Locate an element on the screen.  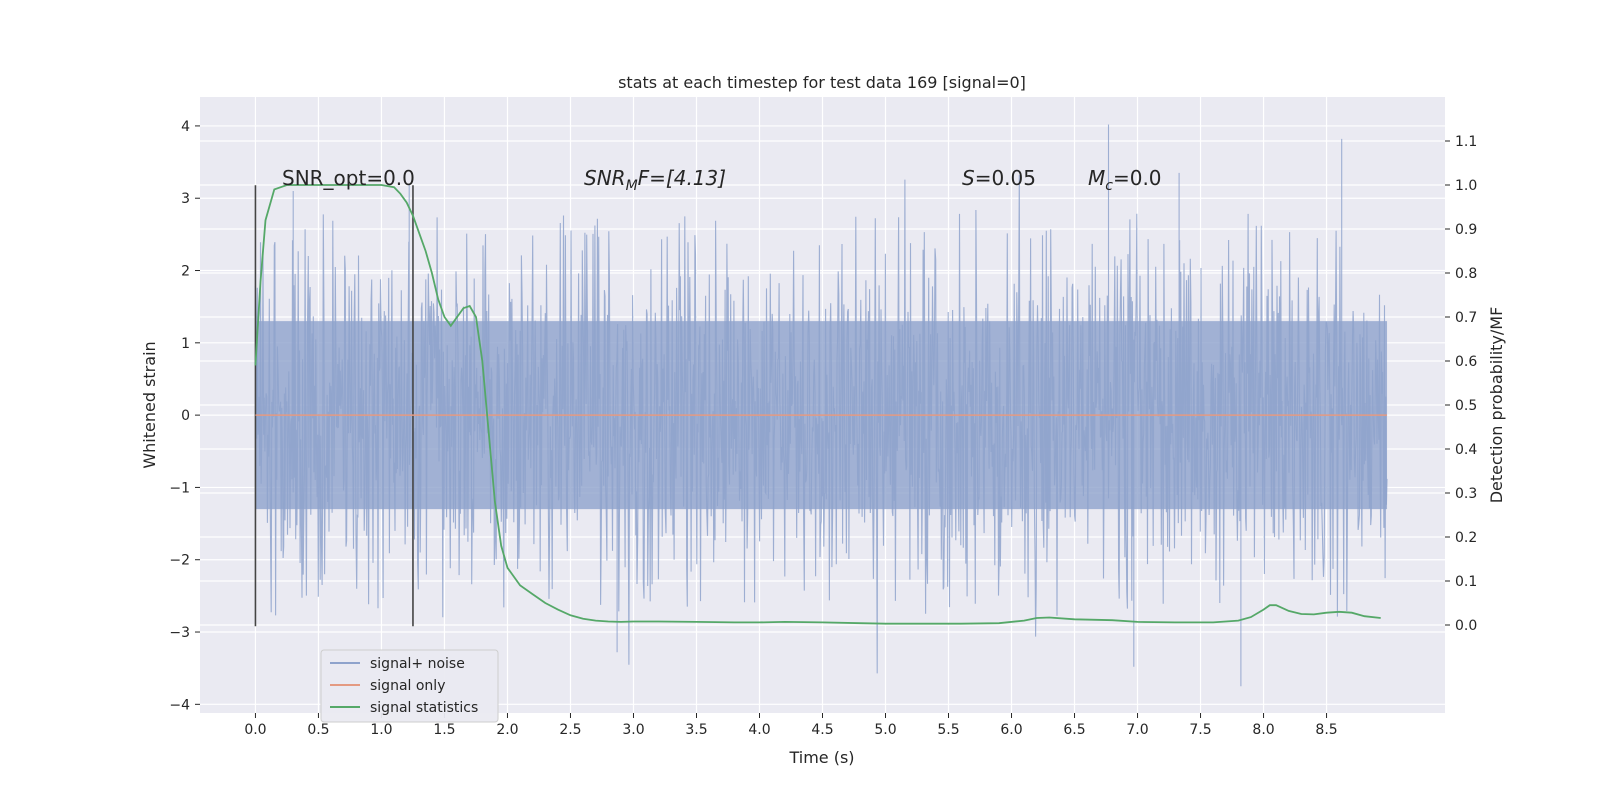
annotation-snr-mf-rest: F=[4.13] is located at coordinates (682, 178).